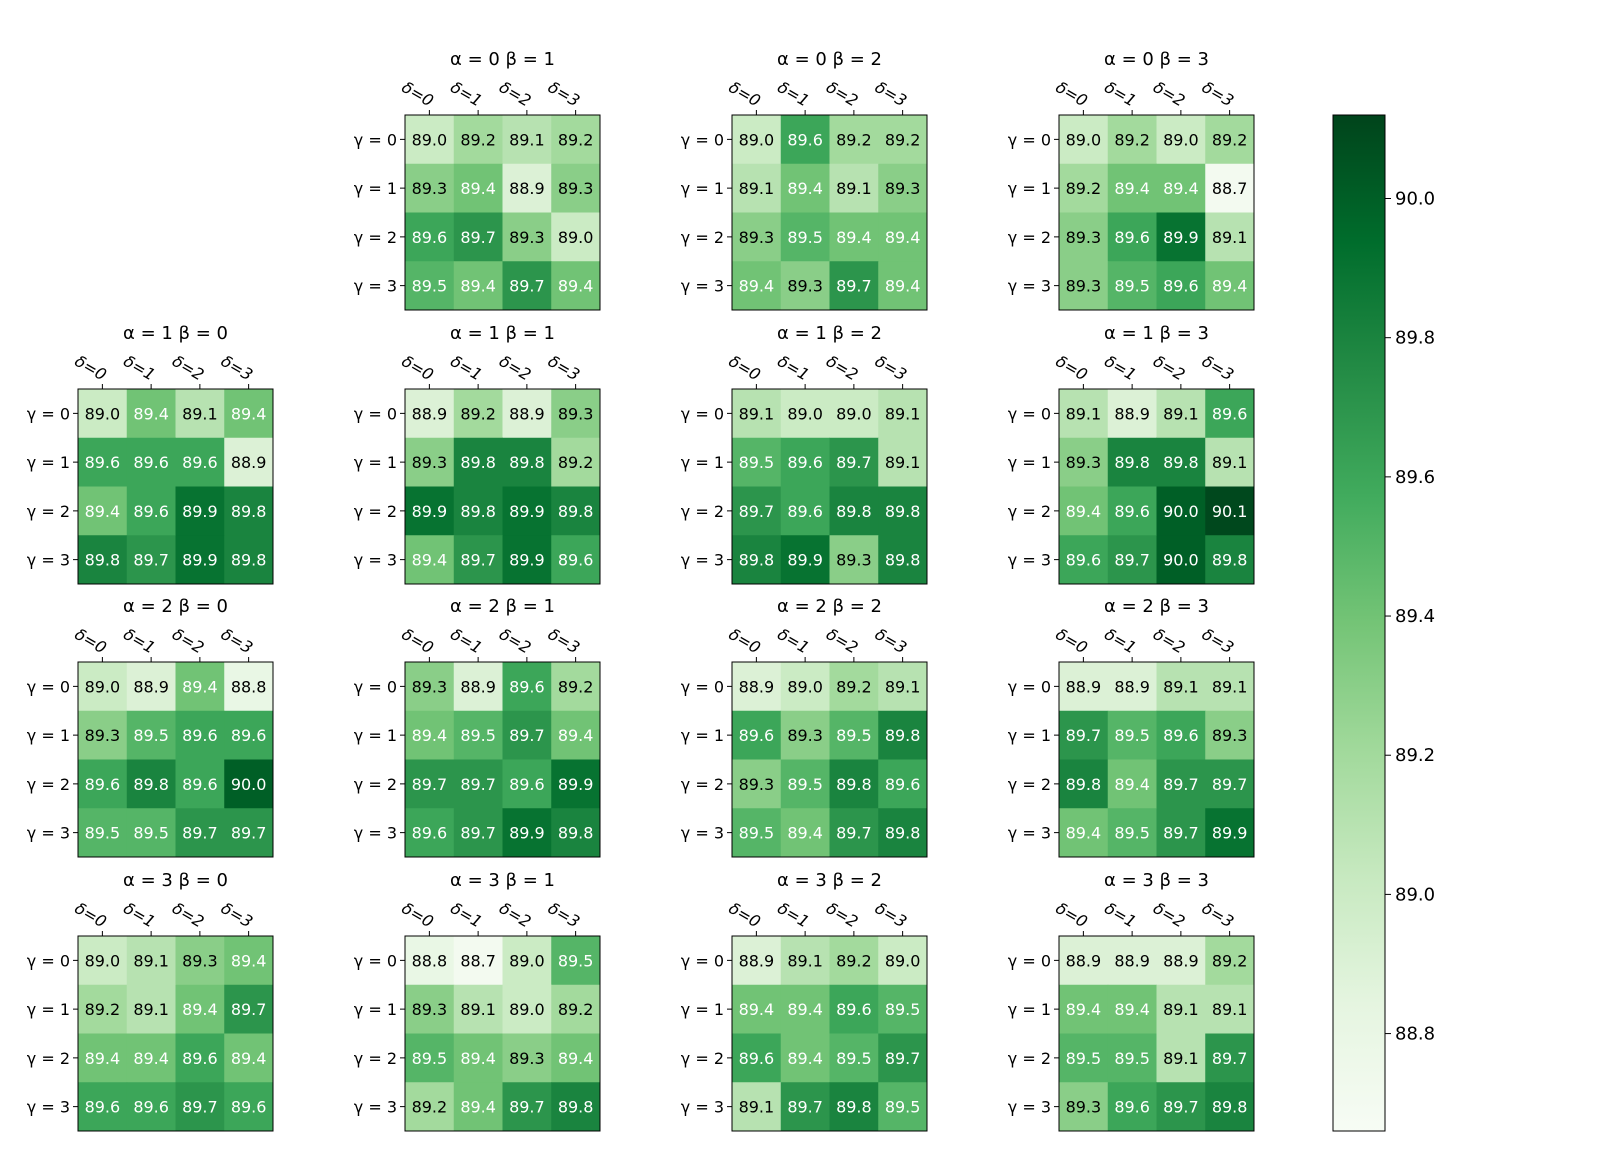 This screenshot has height=1171, width=1600. What do you see at coordinates (1084, 188) in the screenshot?
I see `cell-value-label: 89.2` at bounding box center [1084, 188].